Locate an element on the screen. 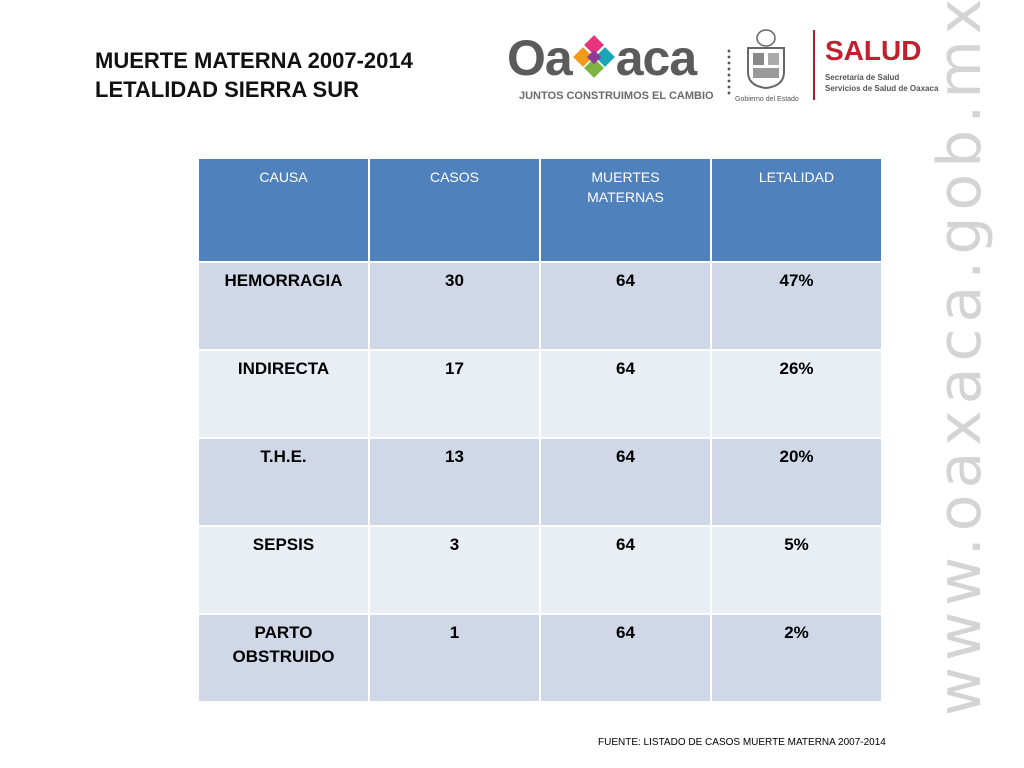 The height and width of the screenshot is (768, 1024). dotted-divider is located at coordinates (729, 72).